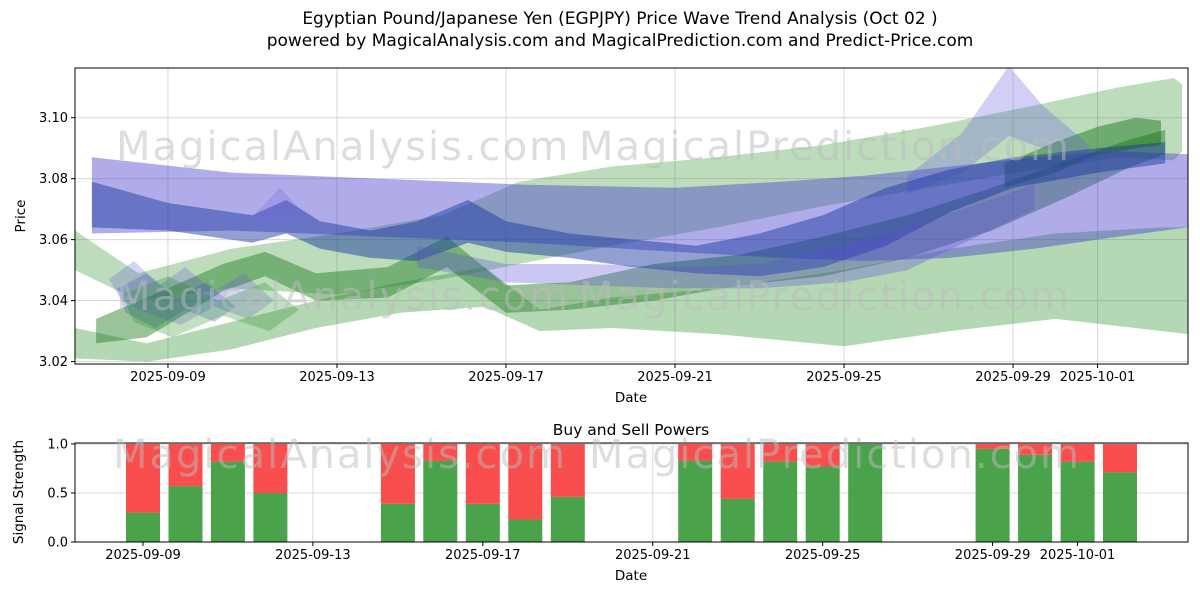 The height and width of the screenshot is (600, 1200). Describe the element at coordinates (631, 430) in the screenshot. I see `power-chart-title: Buy and Sell Powers` at that location.